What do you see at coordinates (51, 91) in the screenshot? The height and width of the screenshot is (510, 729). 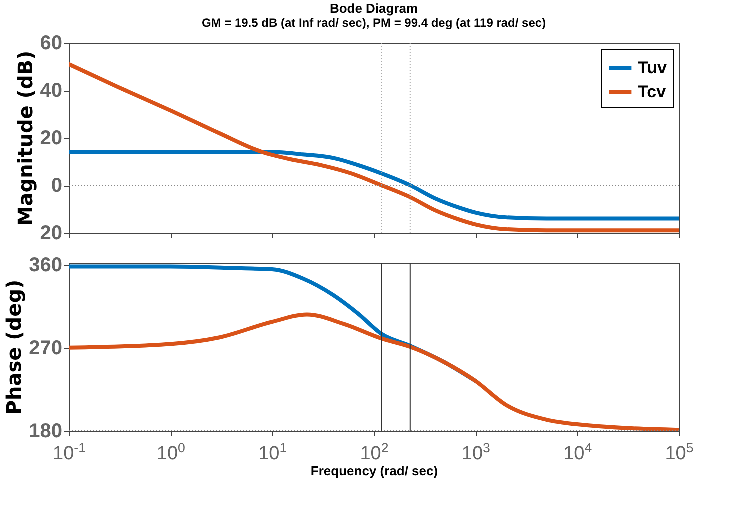 I see `y-tick-label: 40` at bounding box center [51, 91].